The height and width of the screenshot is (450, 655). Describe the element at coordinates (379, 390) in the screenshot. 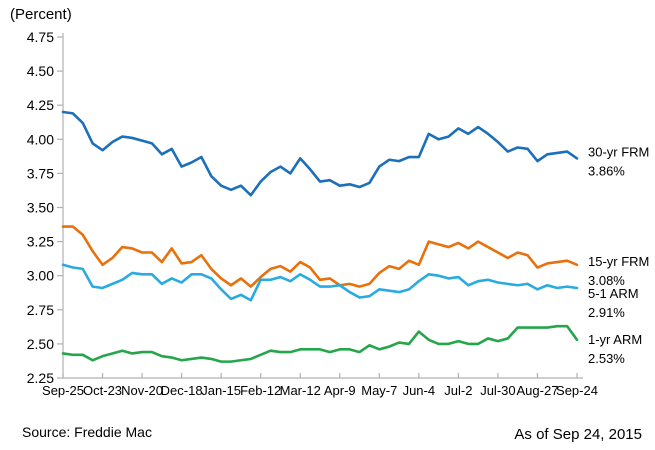

I see `x-axis-tick-label: May-7` at that location.